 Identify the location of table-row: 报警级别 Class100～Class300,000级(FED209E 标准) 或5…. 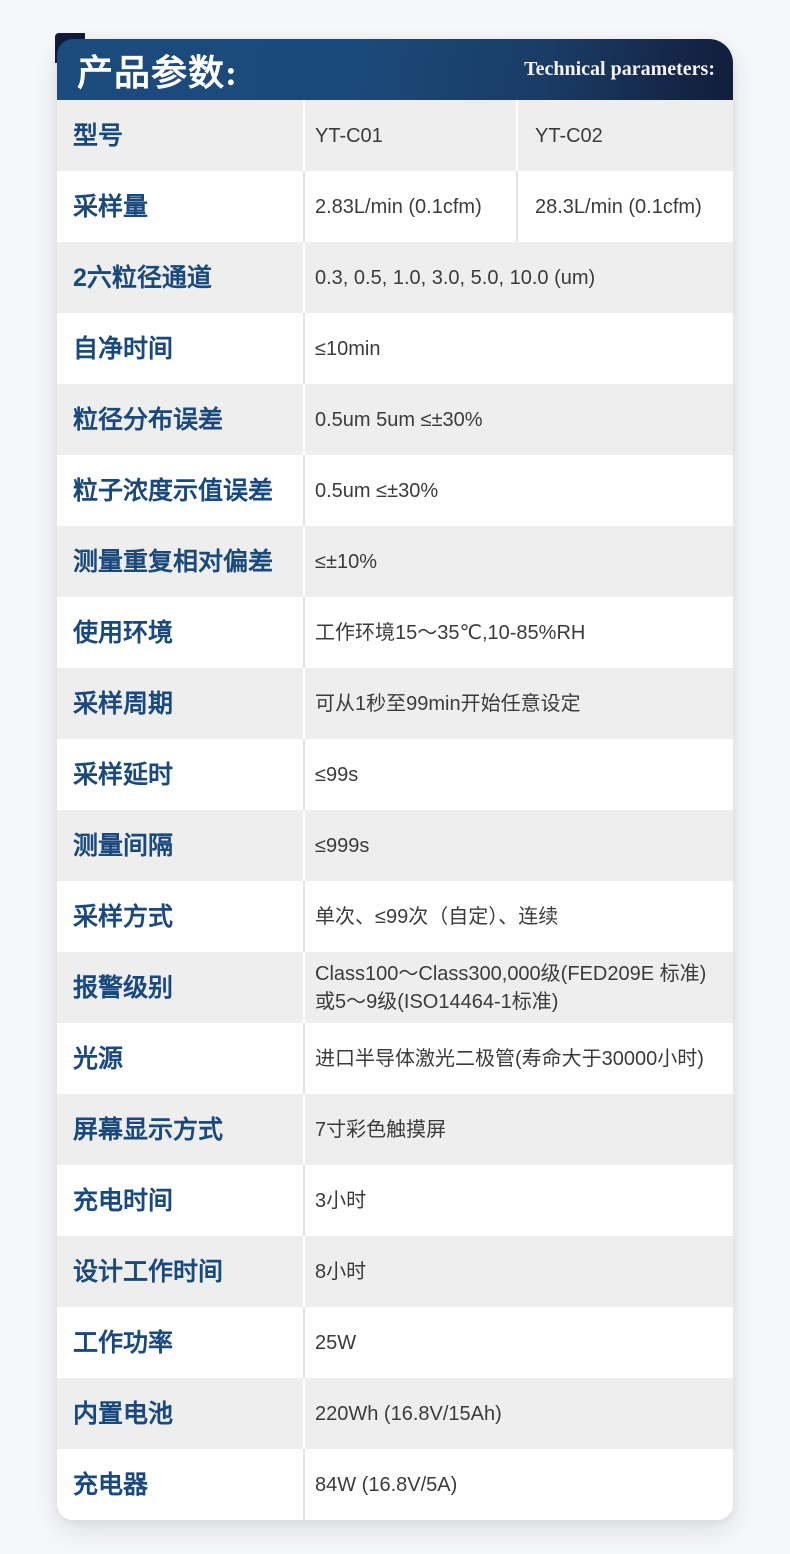
(395, 987).